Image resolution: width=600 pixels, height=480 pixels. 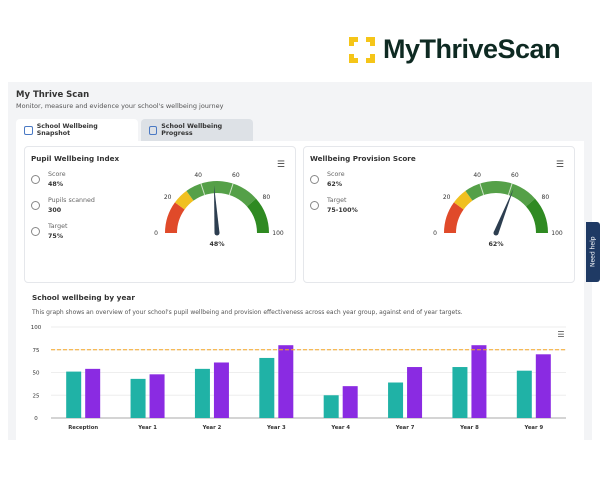 What do you see at coordinates (192, 130) in the screenshot?
I see `tab-label: School Wellbeing Progress` at bounding box center [192, 130].